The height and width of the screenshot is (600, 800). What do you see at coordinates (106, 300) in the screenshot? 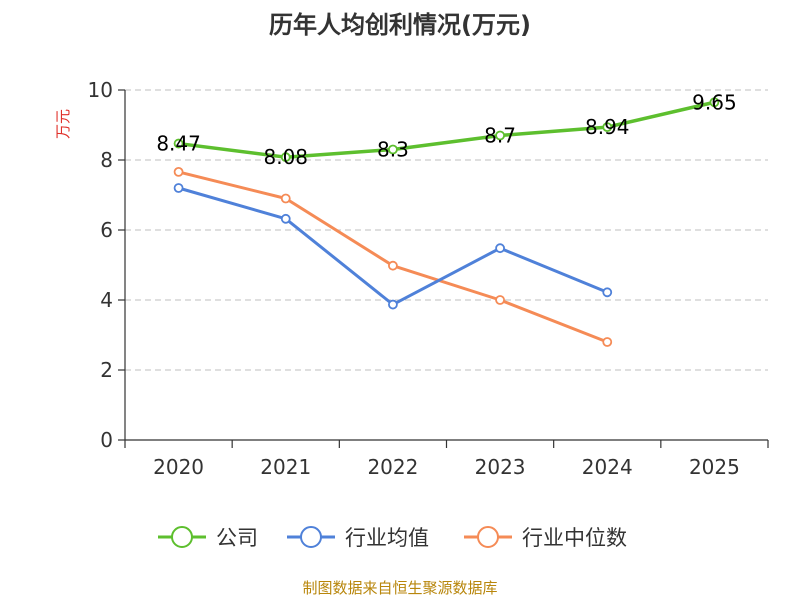
I see `y-tick-label: 4` at bounding box center [106, 300].